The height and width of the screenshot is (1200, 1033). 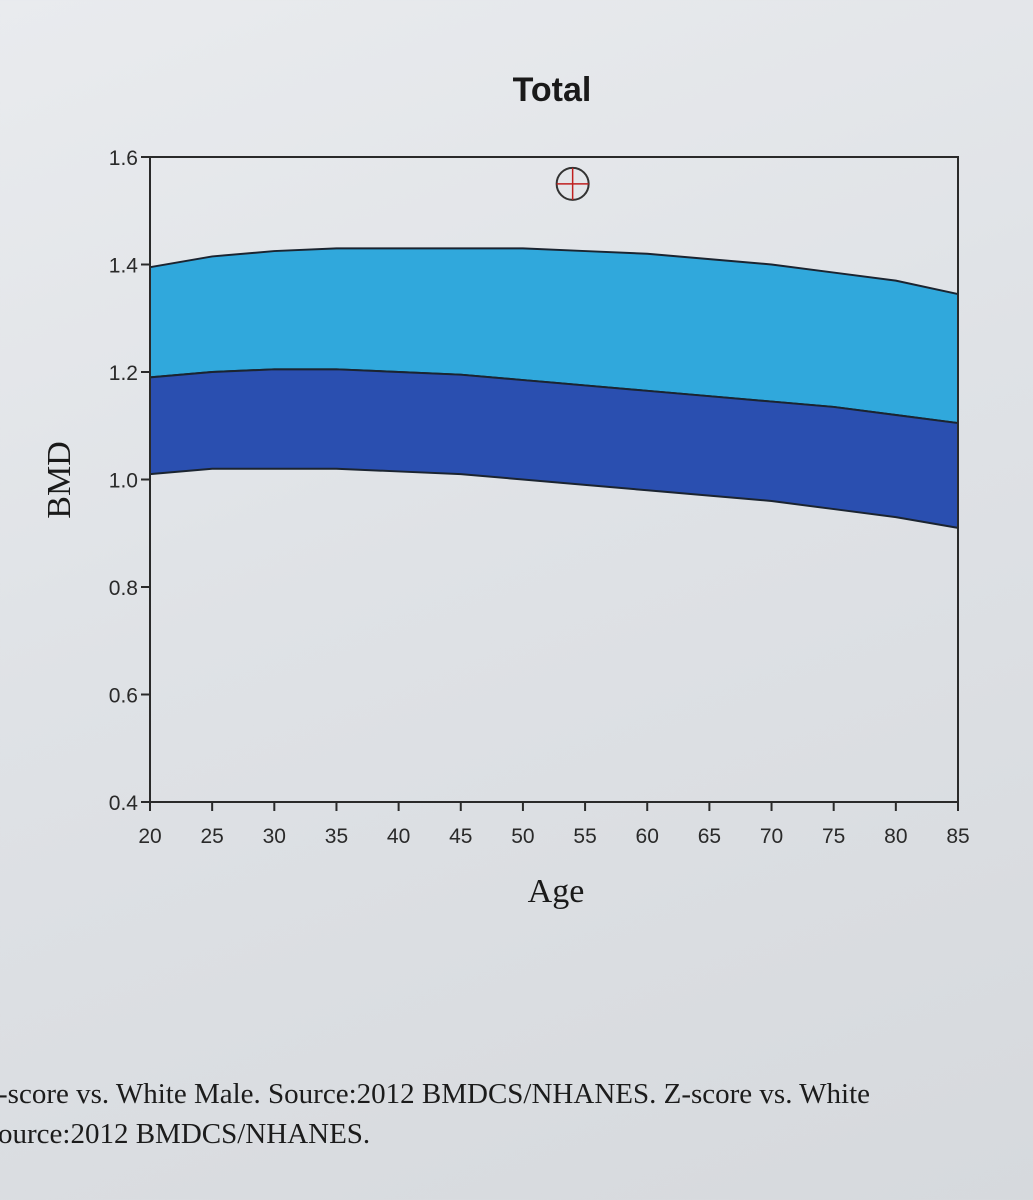 I want to click on x-tick-label: 40, so click(x=398, y=836).